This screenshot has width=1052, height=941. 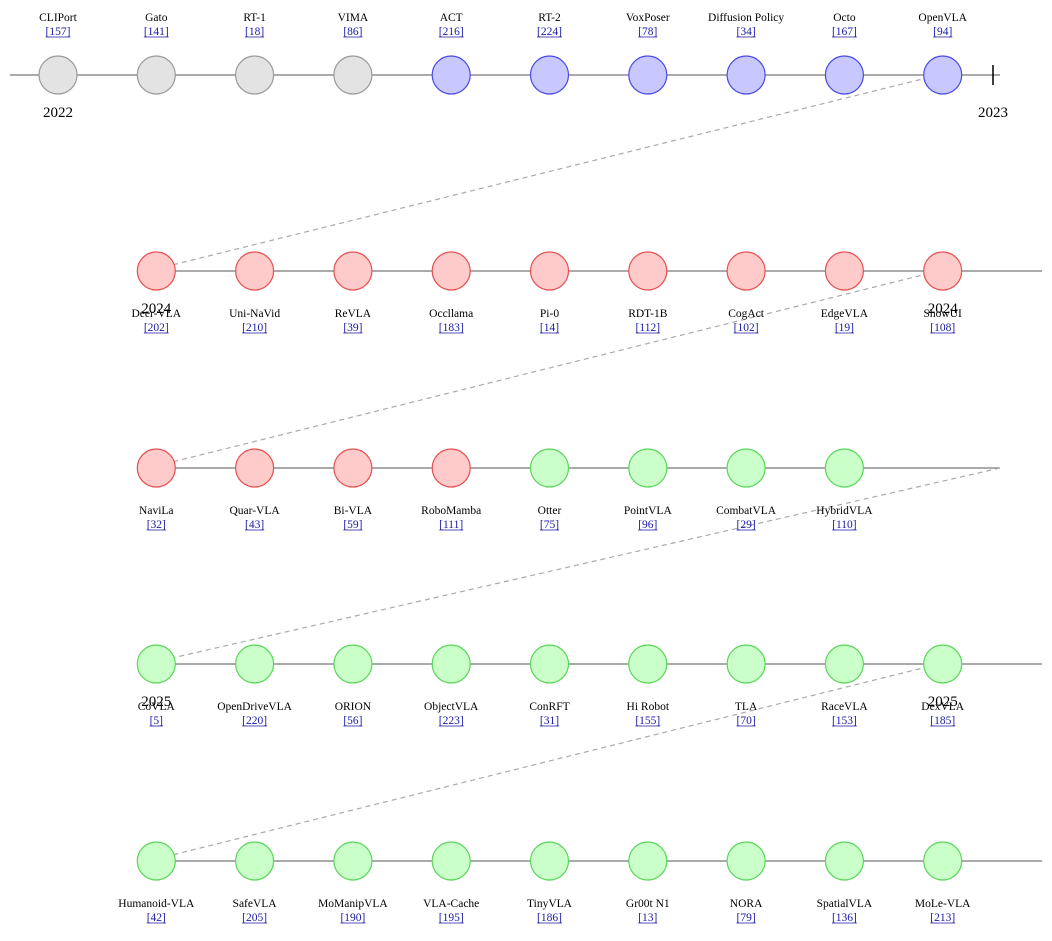 What do you see at coordinates (254, 511) in the screenshot?
I see `model-name: Quar-VLA` at bounding box center [254, 511].